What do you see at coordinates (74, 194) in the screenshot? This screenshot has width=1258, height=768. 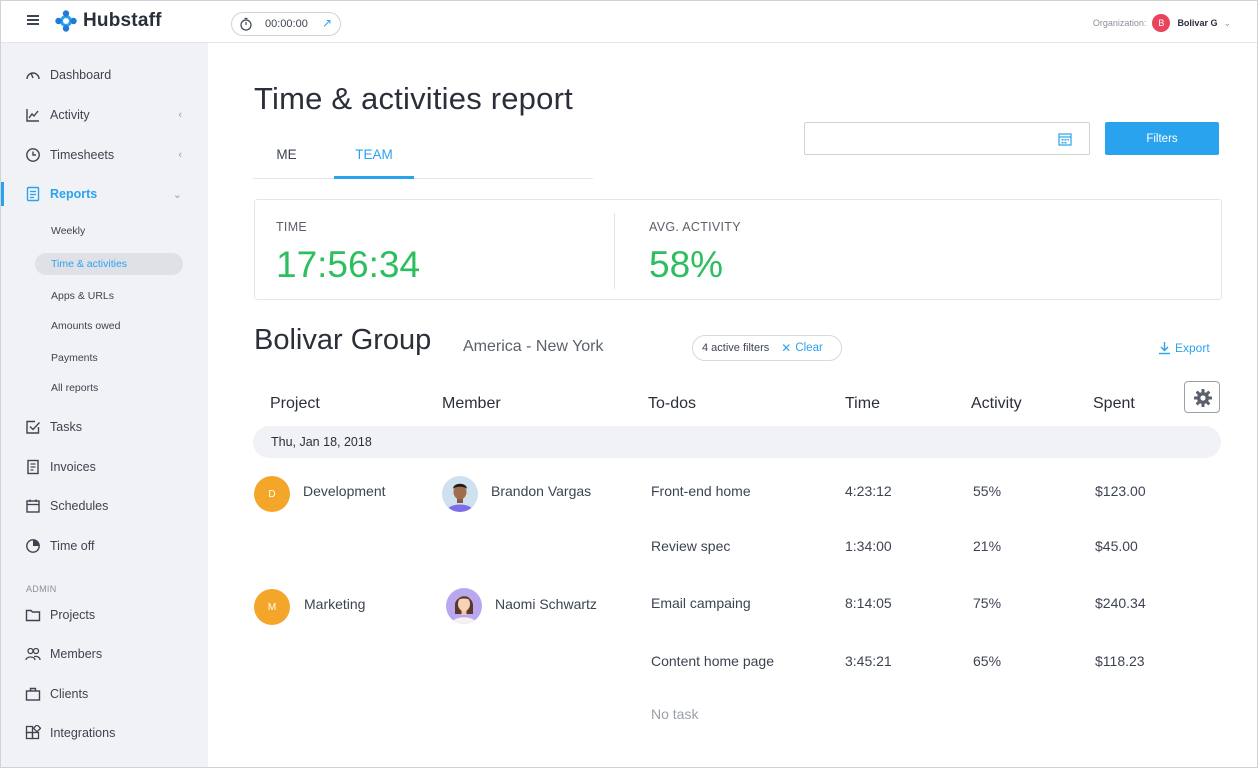 I see `sidebar-item-label: Reports` at bounding box center [74, 194].